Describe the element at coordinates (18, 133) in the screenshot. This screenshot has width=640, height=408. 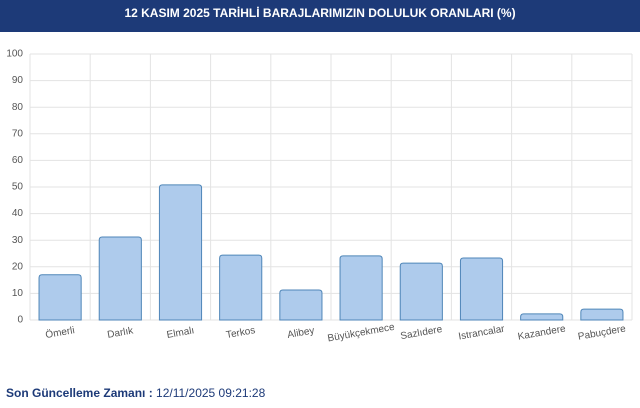
I see `y-tick-label: 70` at that location.